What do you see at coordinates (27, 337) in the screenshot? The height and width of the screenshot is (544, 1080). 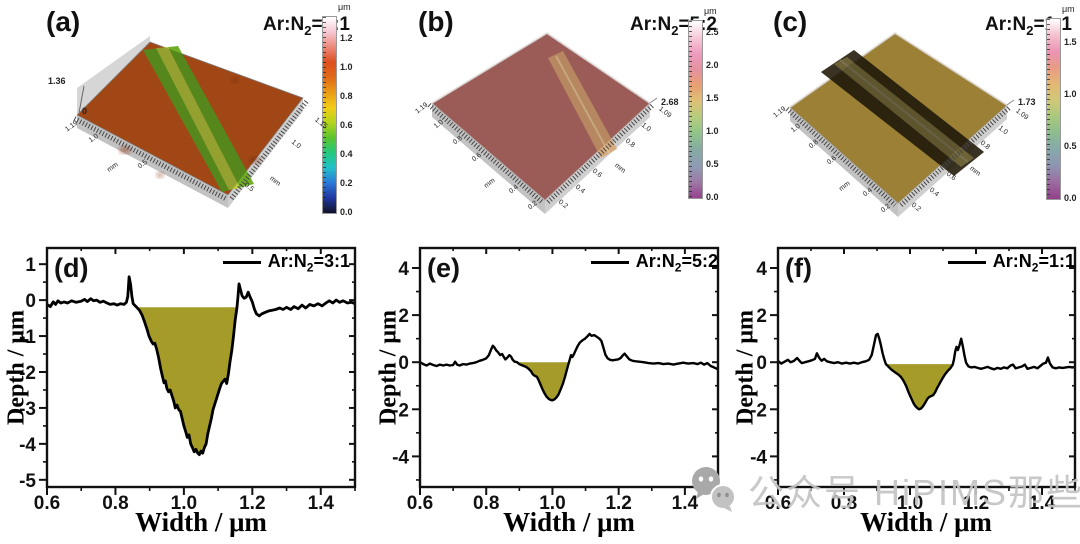 I see `y-tick-label: -1` at bounding box center [27, 337].